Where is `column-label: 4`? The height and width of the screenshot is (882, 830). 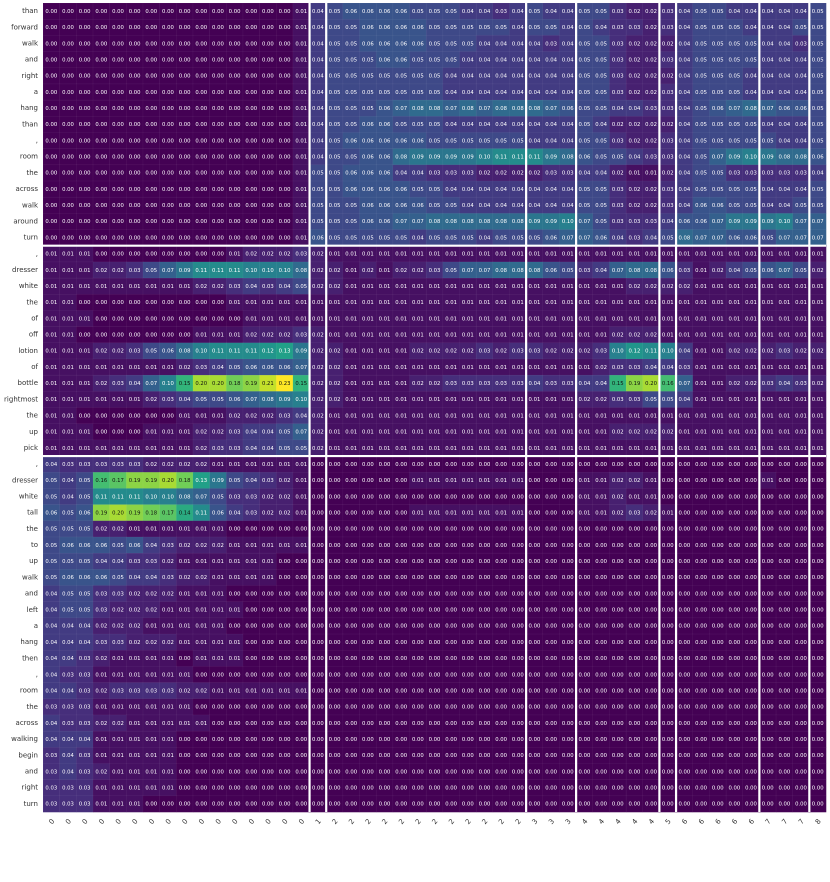 column-label: 4 is located at coordinates (601, 821).